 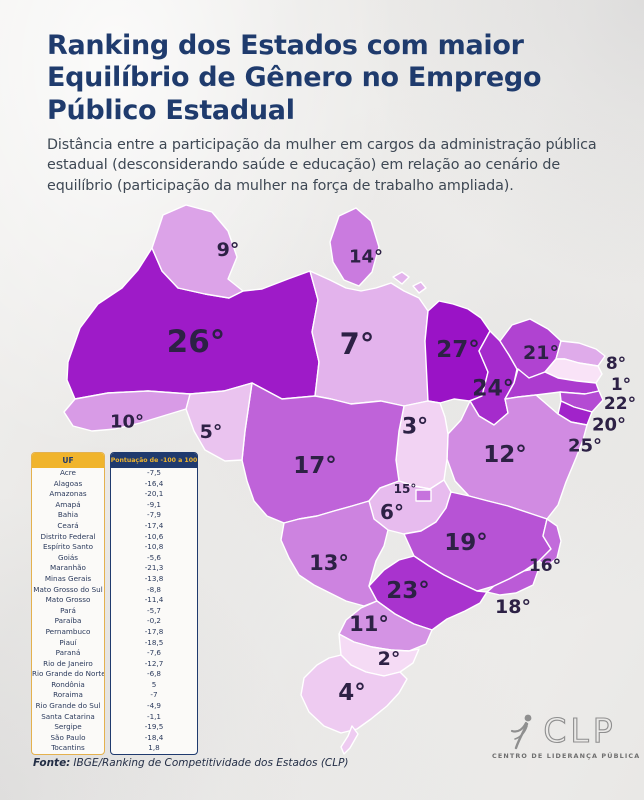 What do you see at coordinates (68, 568) in the screenshot?
I see `table-row-uf: Maranhão` at bounding box center [68, 568].